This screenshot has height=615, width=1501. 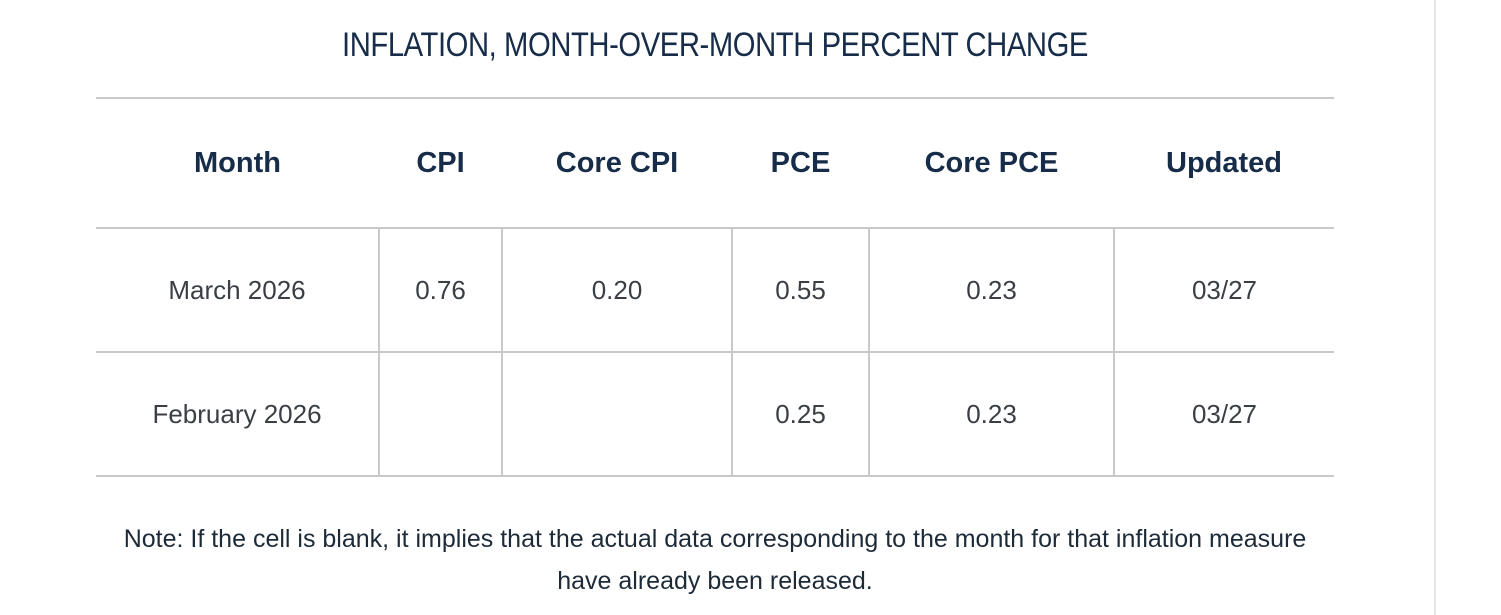 What do you see at coordinates (800, 290) in the screenshot?
I see `cell-pce: 0.55` at bounding box center [800, 290].